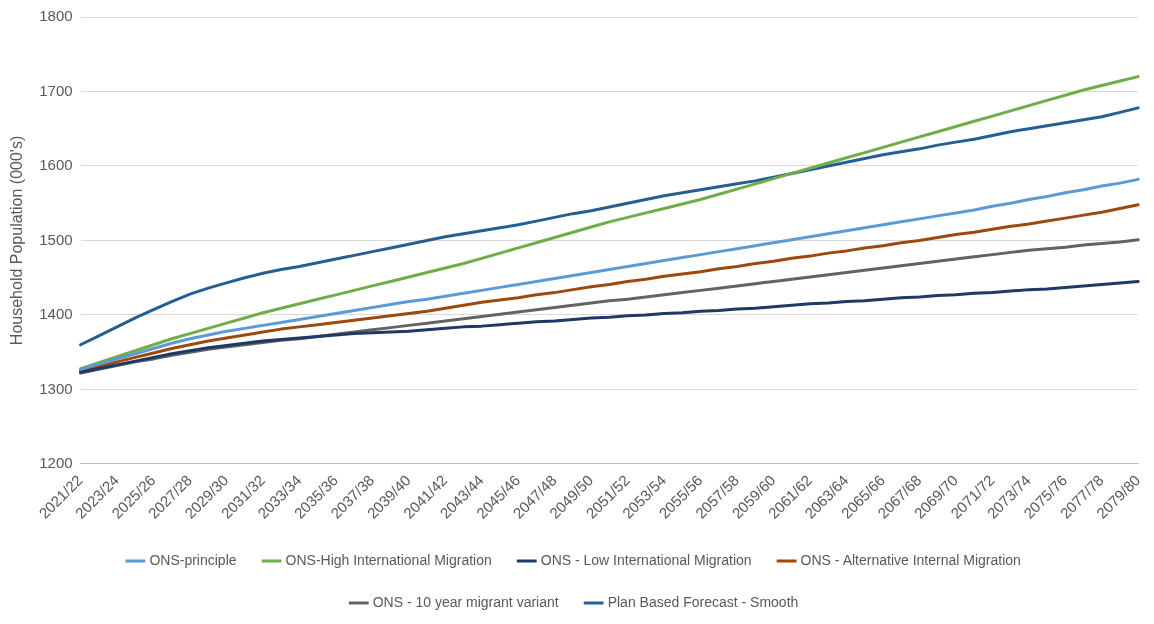 Image resolution: width=1154 pixels, height=624 pixels. Describe the element at coordinates (56, 388) in the screenshot. I see `y-tick-label: 1300` at that location.